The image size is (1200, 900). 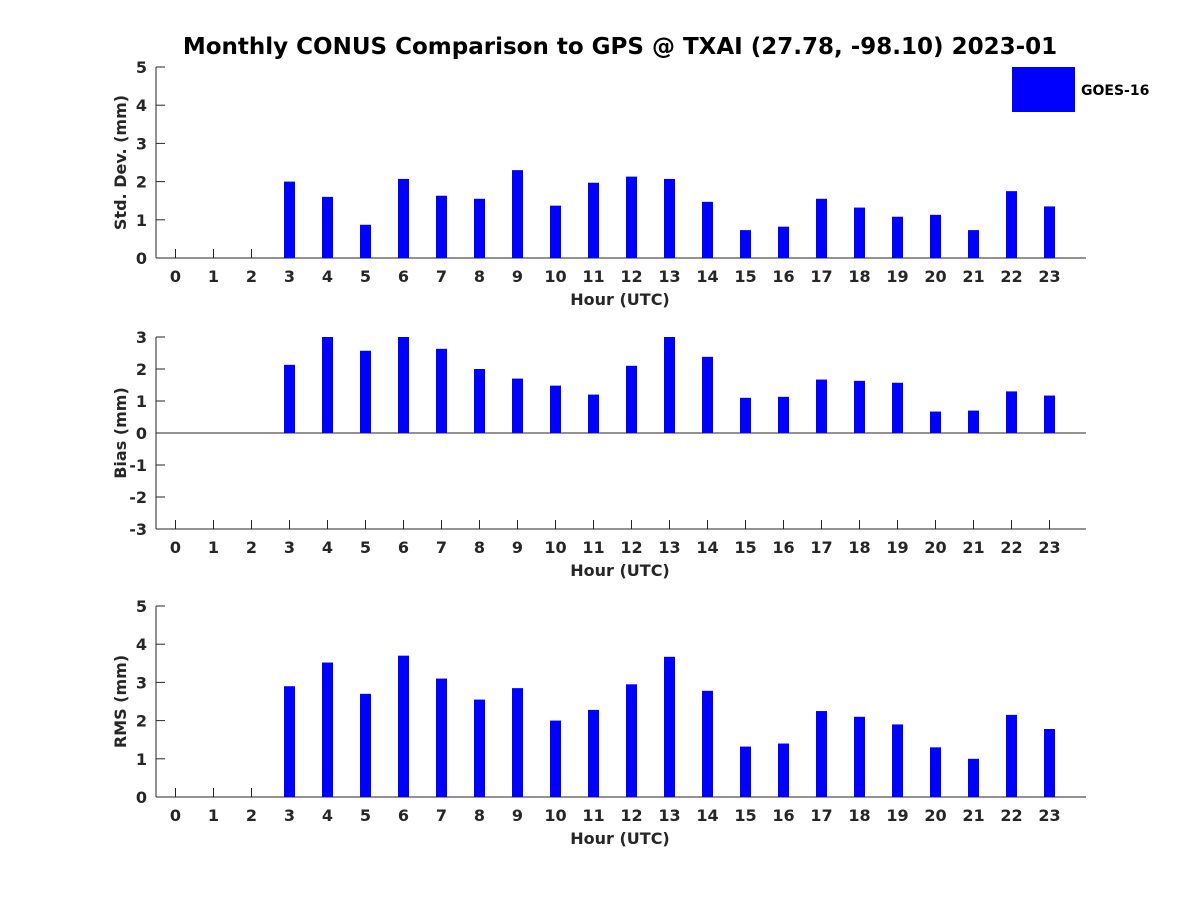 What do you see at coordinates (441, 815) in the screenshot?
I see `rms-x-tick-label: 7` at bounding box center [441, 815].